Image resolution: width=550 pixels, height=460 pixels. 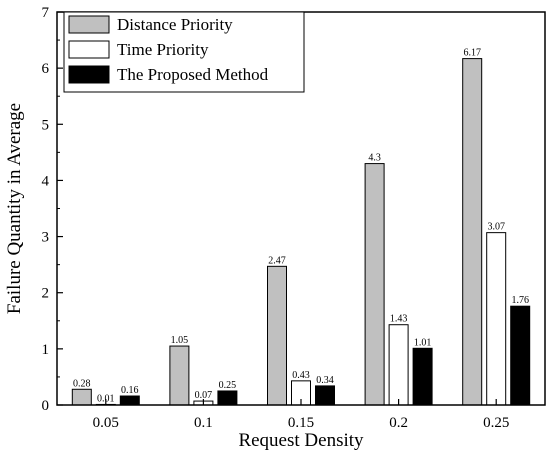 I want to click on x-tick-label: 0.15, so click(x=301, y=423).